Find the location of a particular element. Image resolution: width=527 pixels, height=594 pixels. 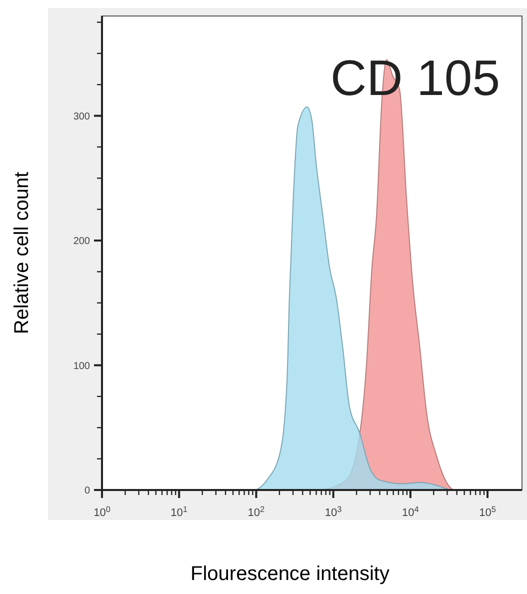

x-tick-label: 10$^{0}$ is located at coordinates (102, 511).